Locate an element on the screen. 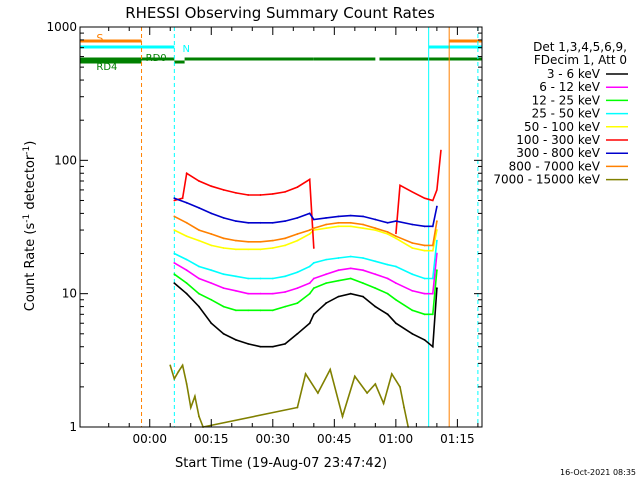 The width and height of the screenshot is (640, 480). legend-header-2: FDecim 1, Att 0 is located at coordinates (580, 60).